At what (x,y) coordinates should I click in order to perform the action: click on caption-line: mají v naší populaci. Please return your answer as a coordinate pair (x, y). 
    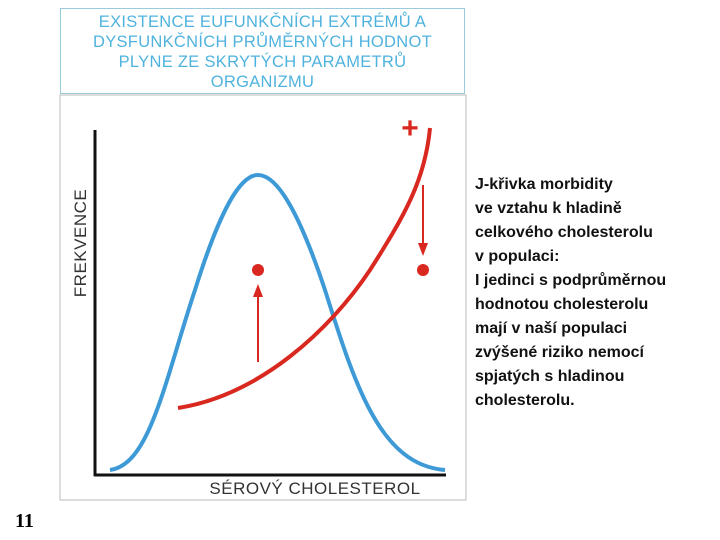
    Looking at the image, I should click on (551, 328).